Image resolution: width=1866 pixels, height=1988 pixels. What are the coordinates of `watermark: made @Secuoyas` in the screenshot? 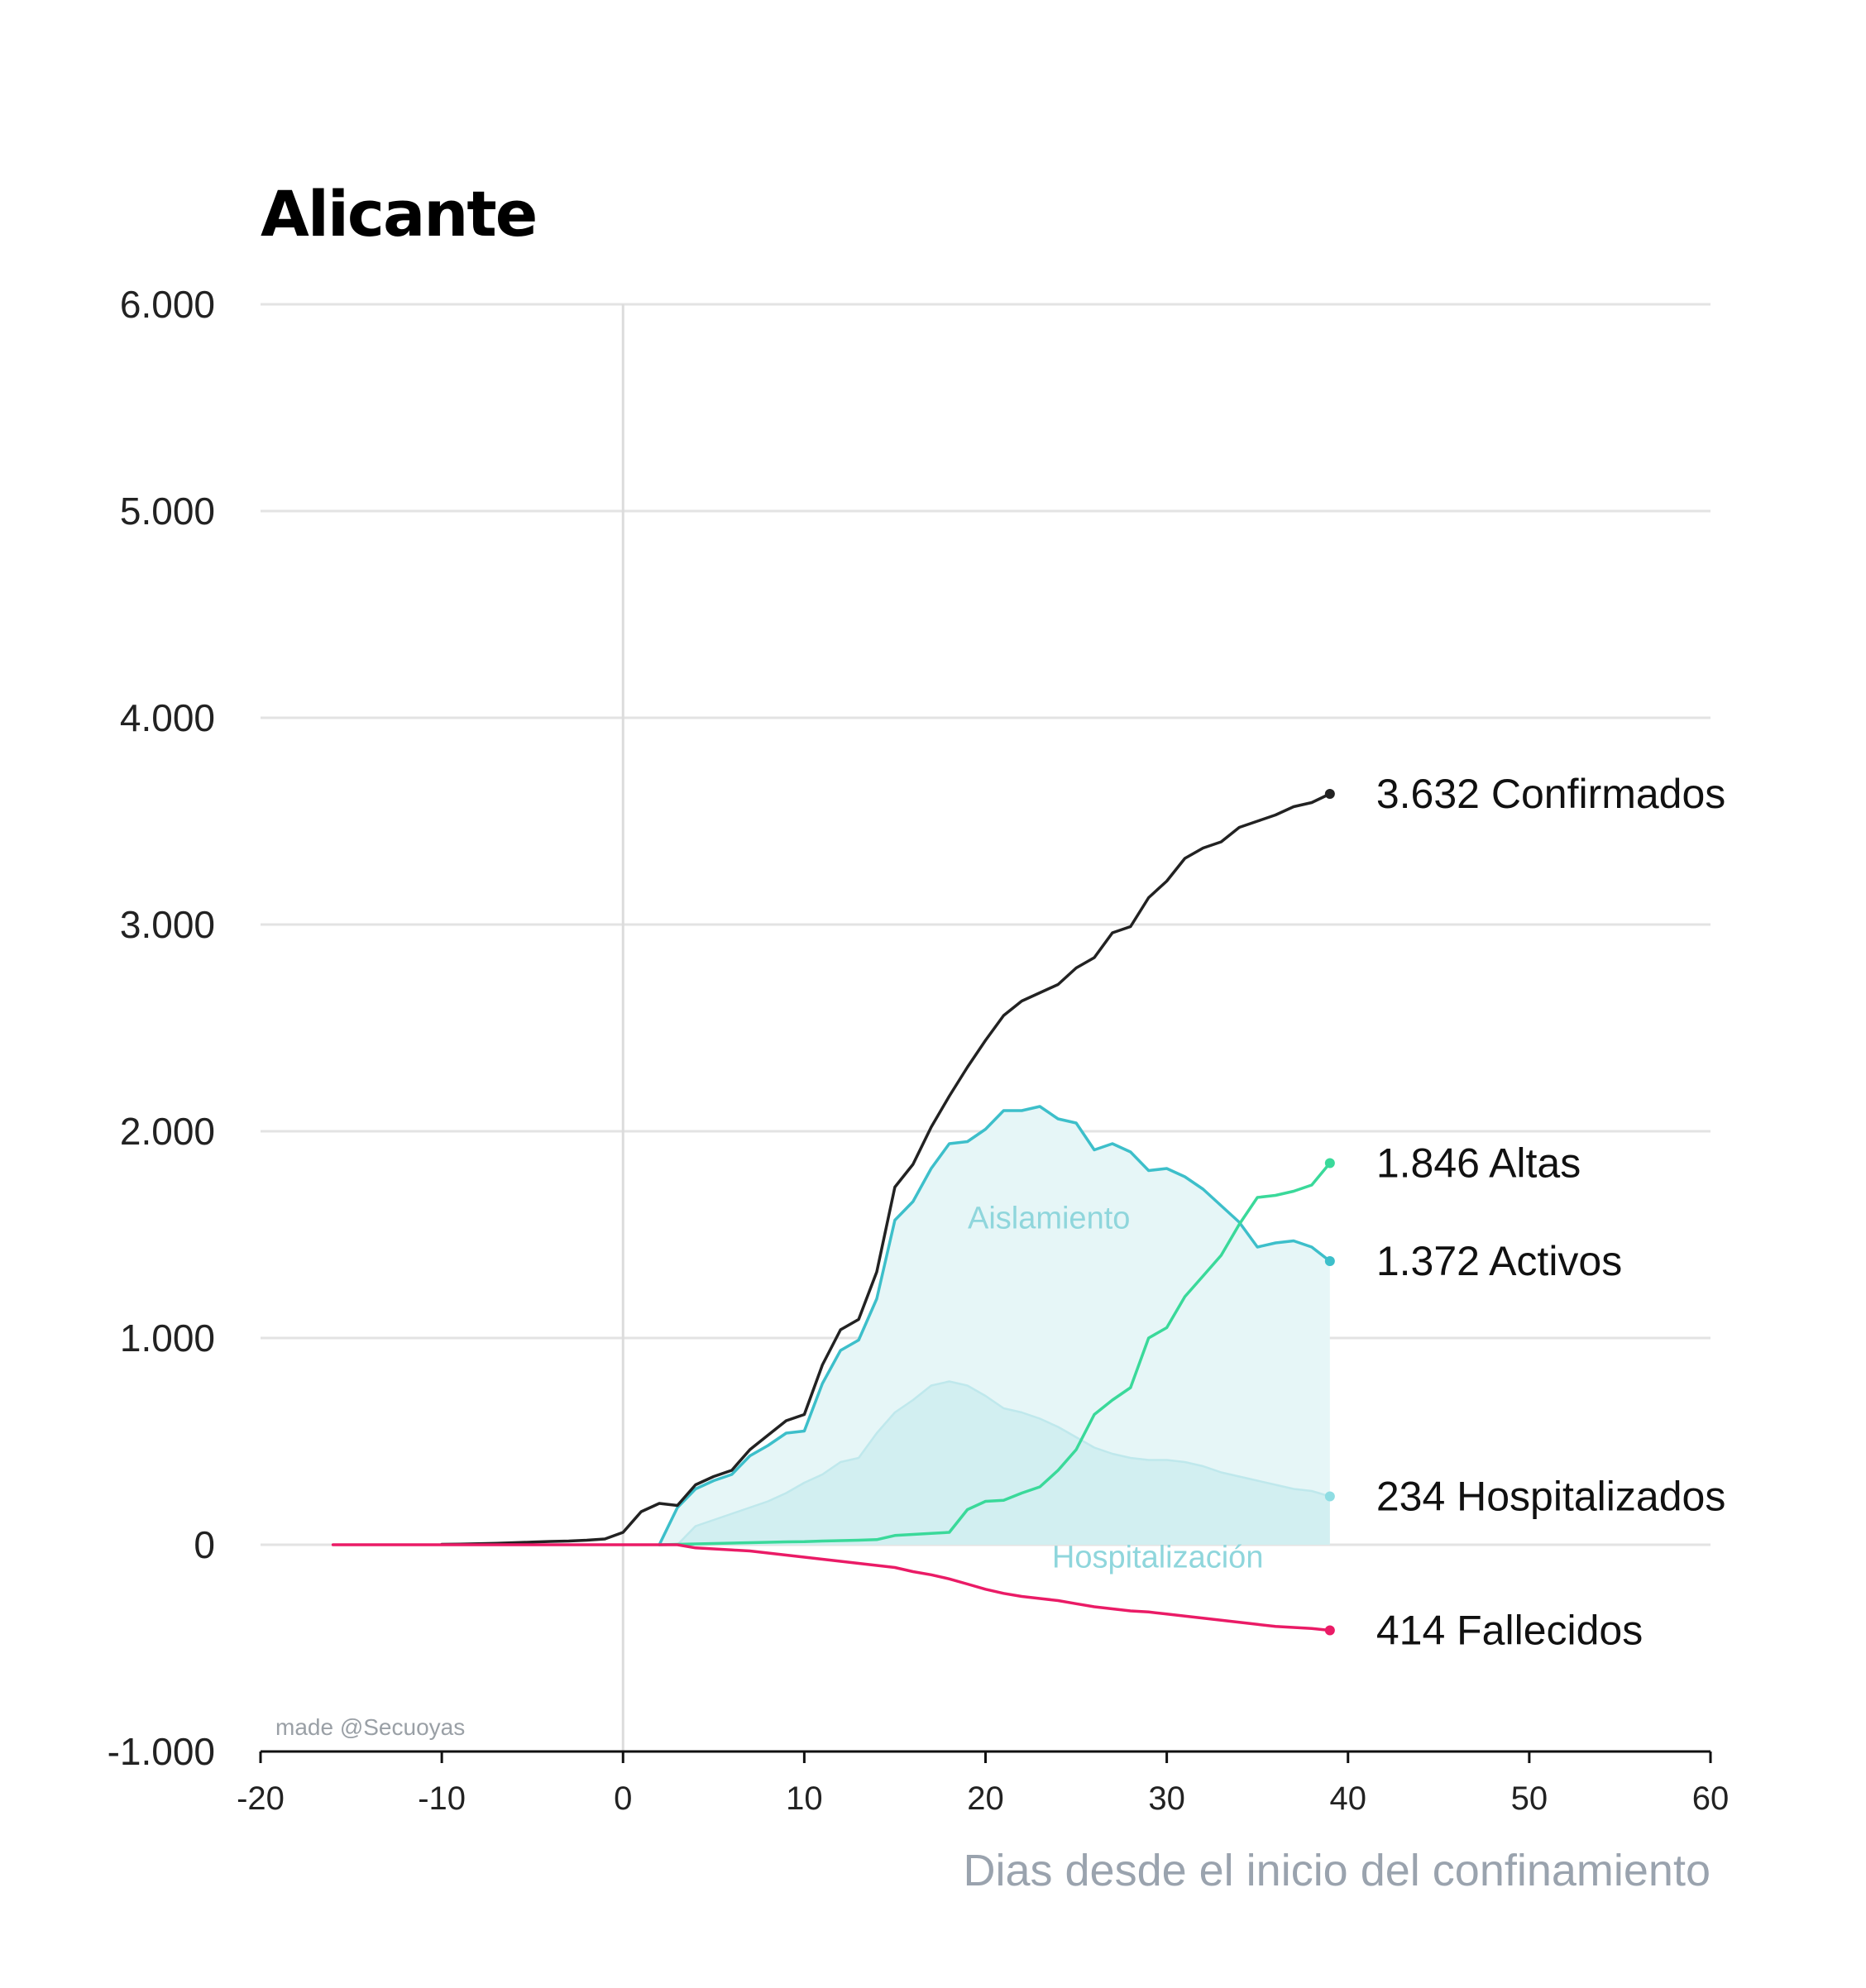 It's located at (370, 1727).